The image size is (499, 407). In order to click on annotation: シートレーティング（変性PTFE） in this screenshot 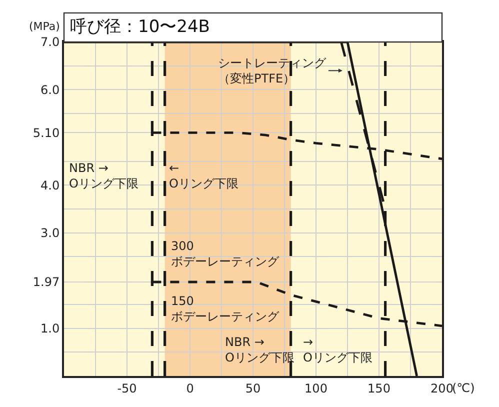, I will do `click(272, 71)`.